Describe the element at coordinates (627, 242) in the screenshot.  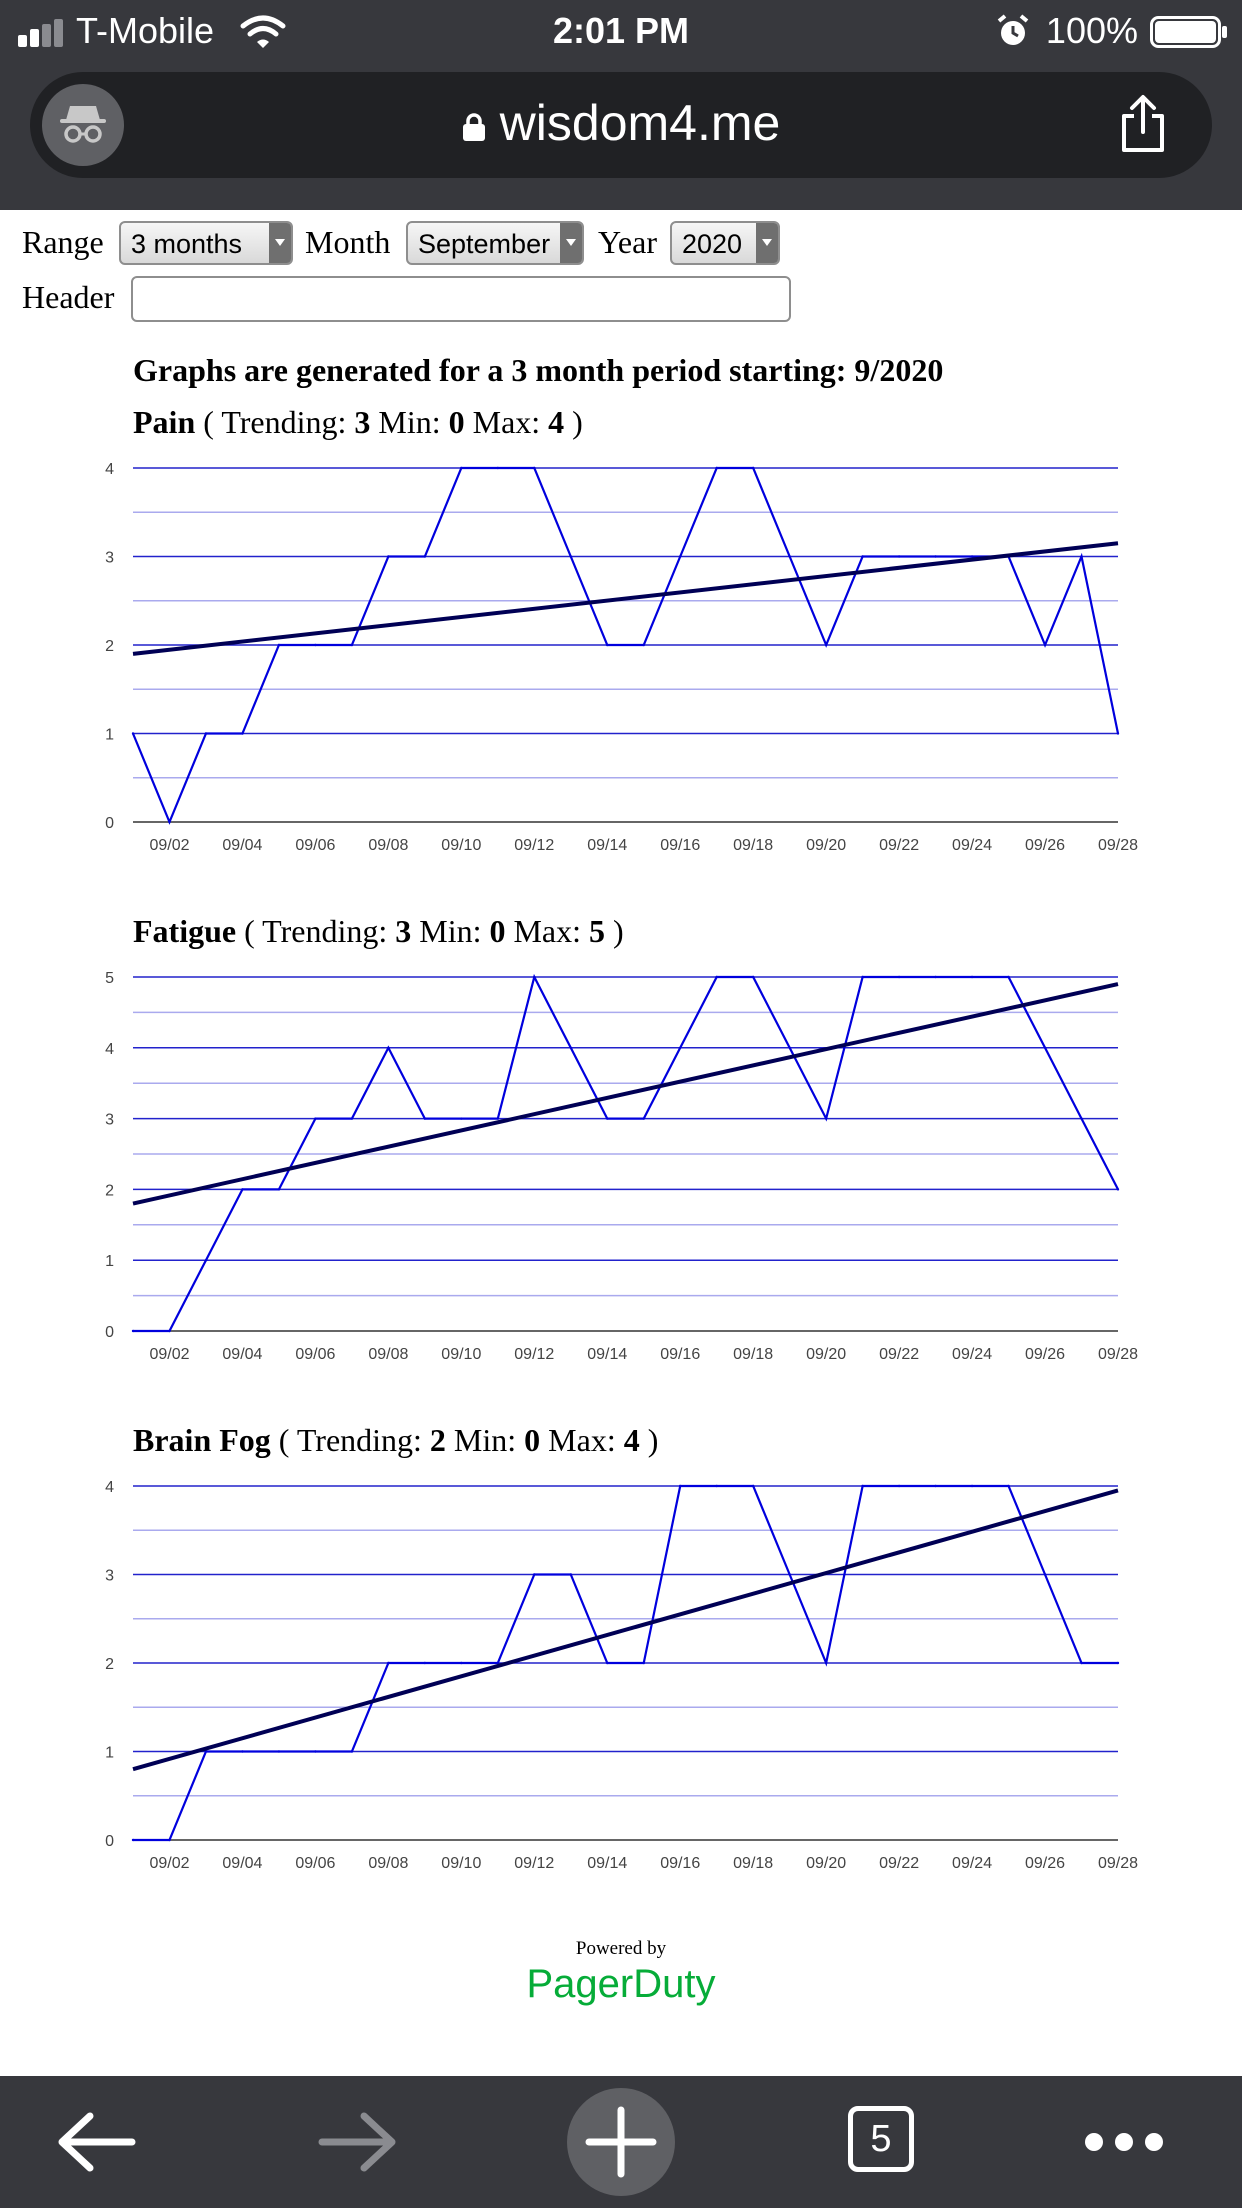
I see `year-label: Year` at that location.